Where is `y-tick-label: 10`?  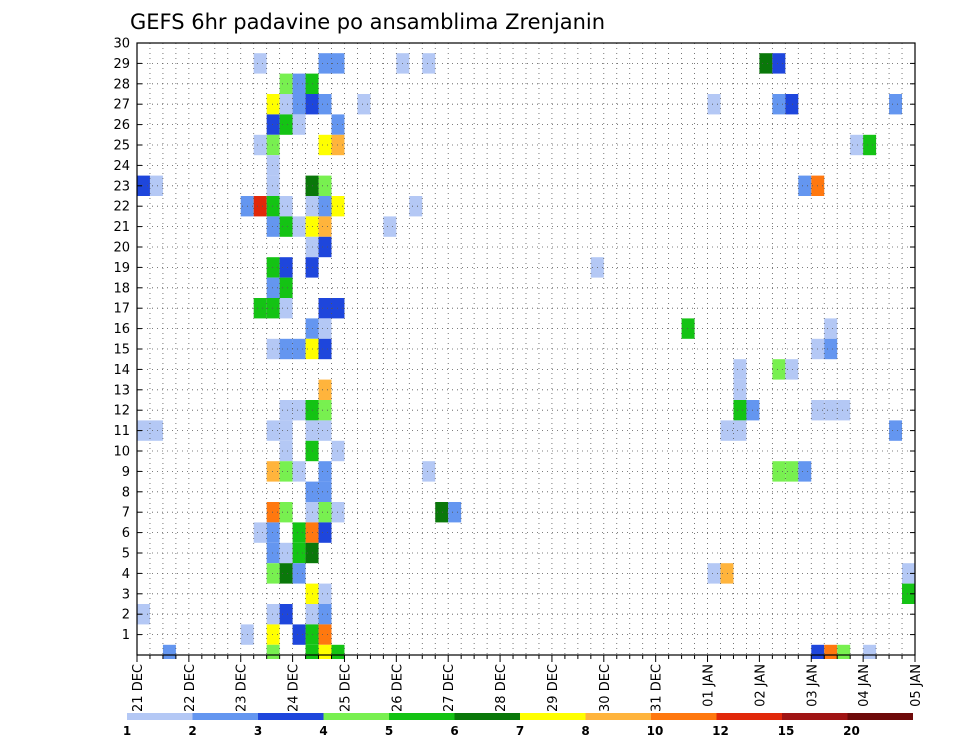 y-tick-label: 10 is located at coordinates (121, 452).